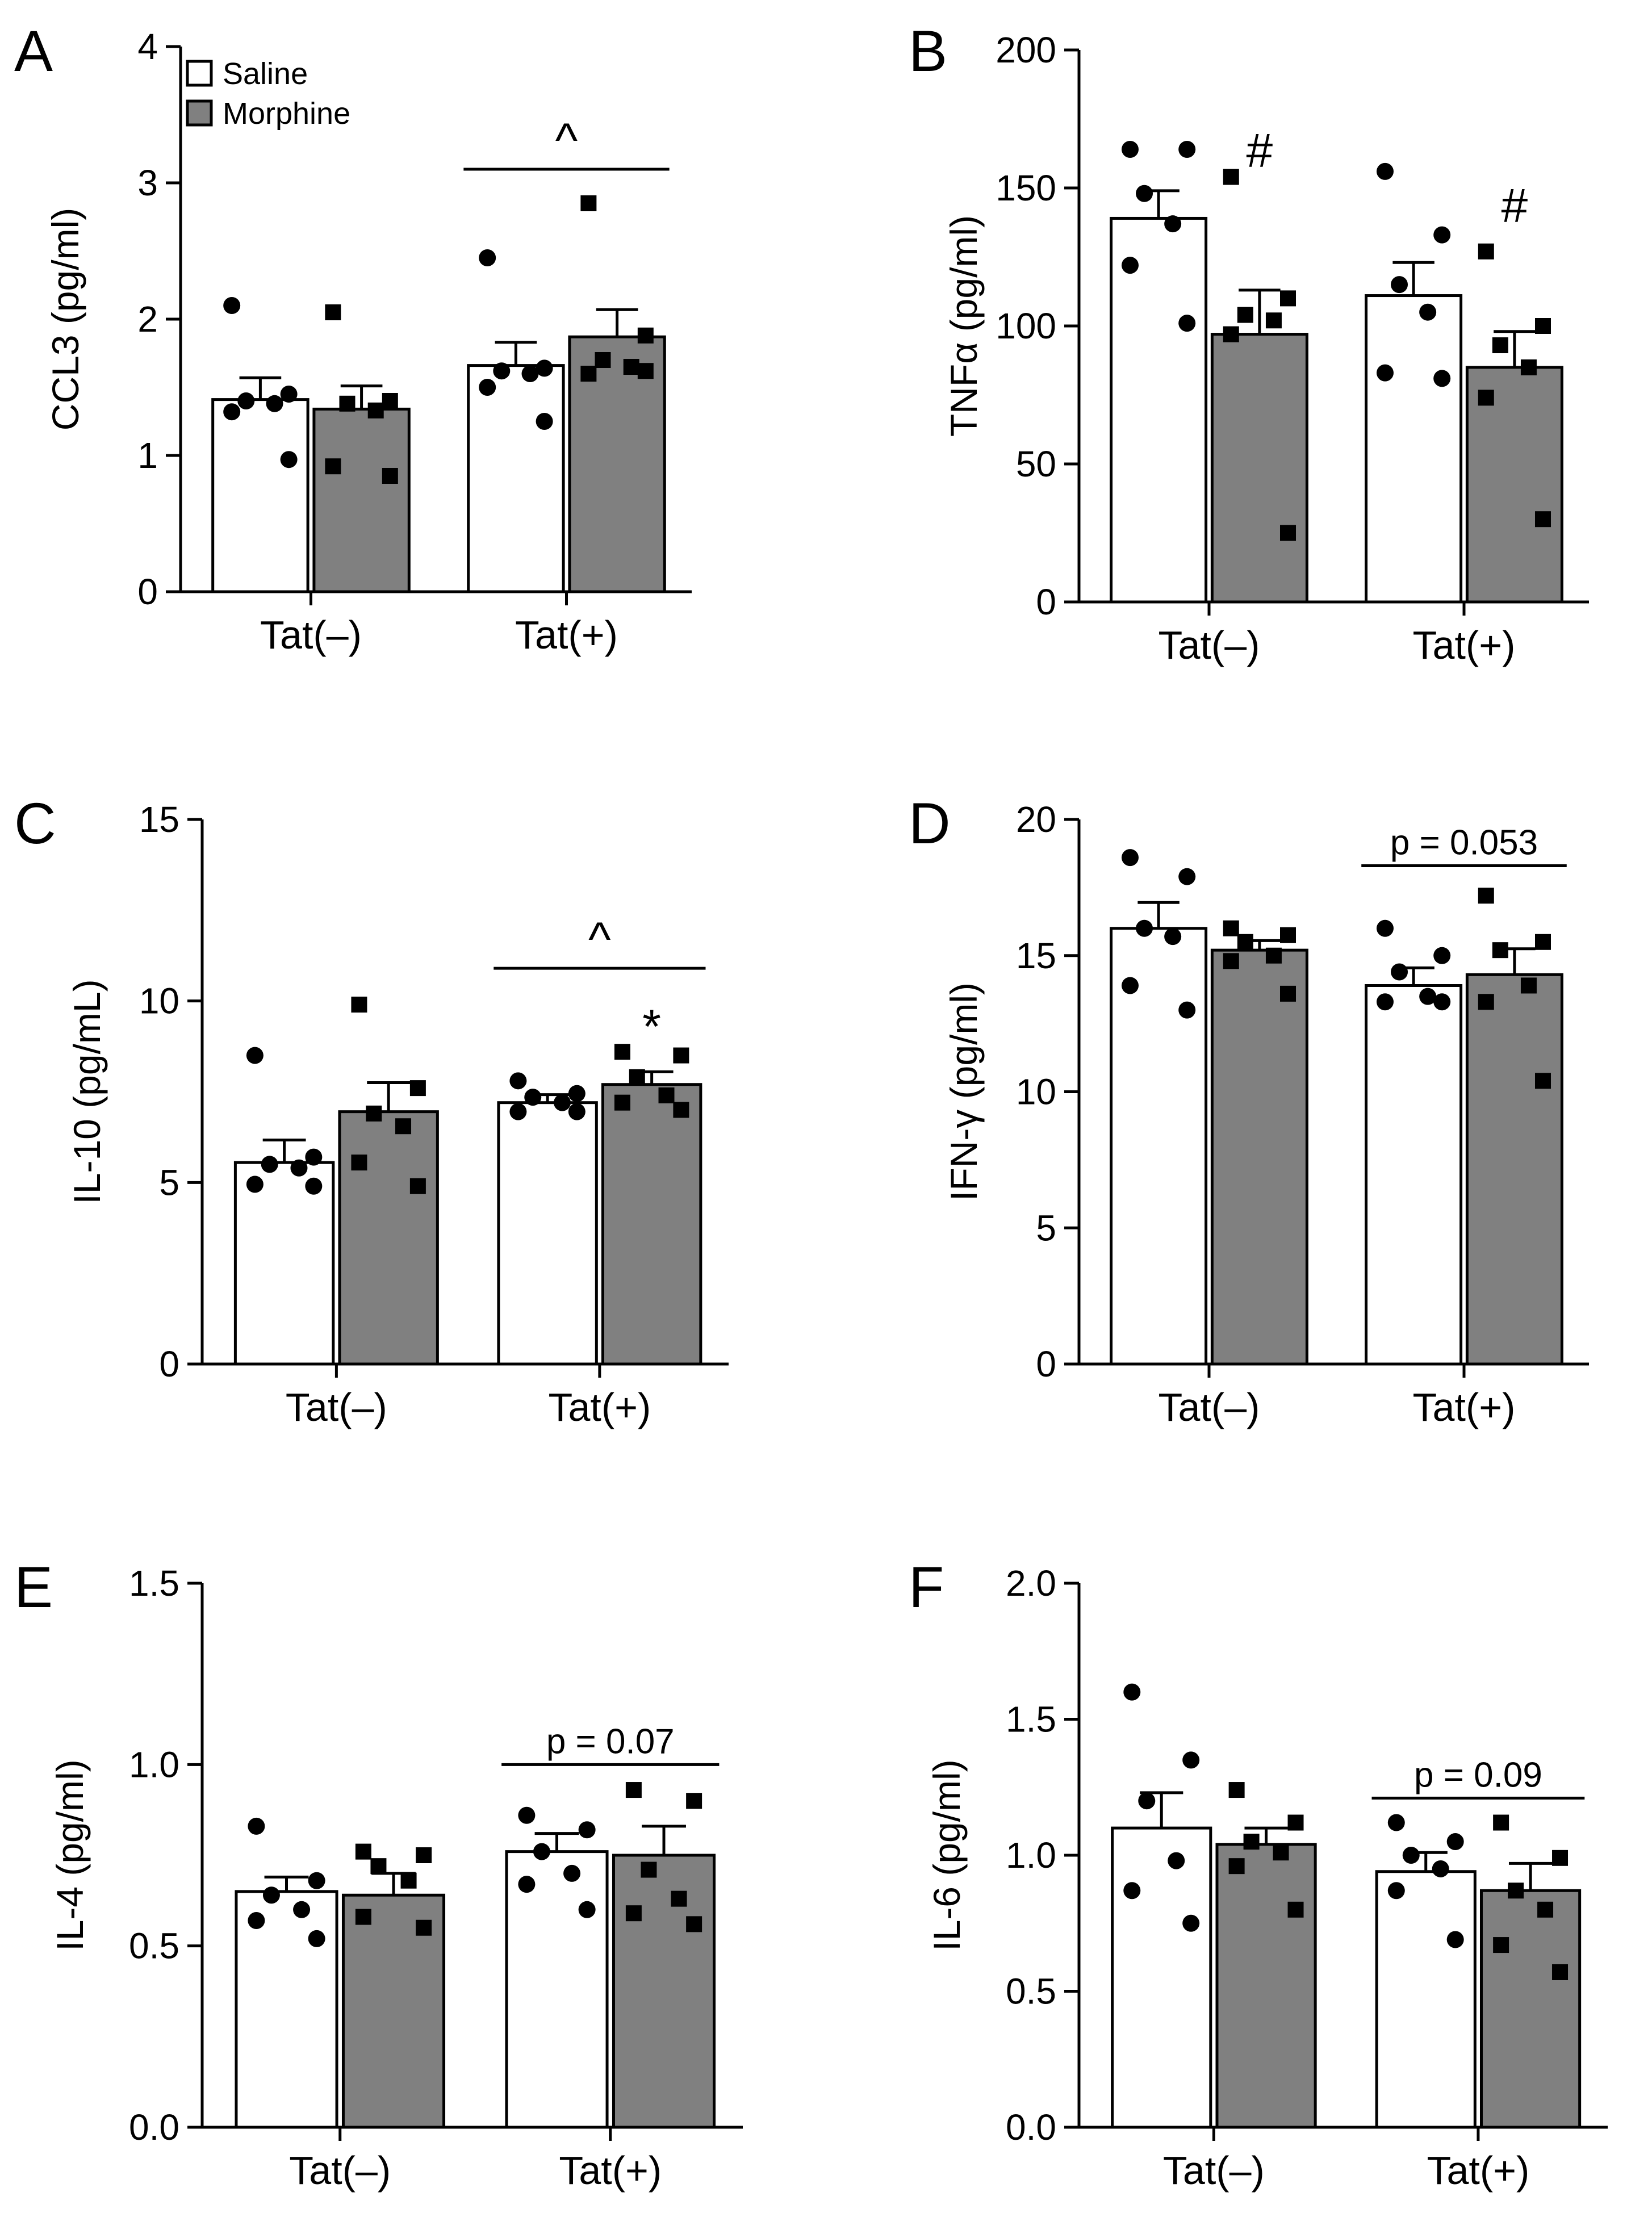  Describe the element at coordinates (1046, 1364) in the screenshot. I see `y-tick-label: 0` at that location.